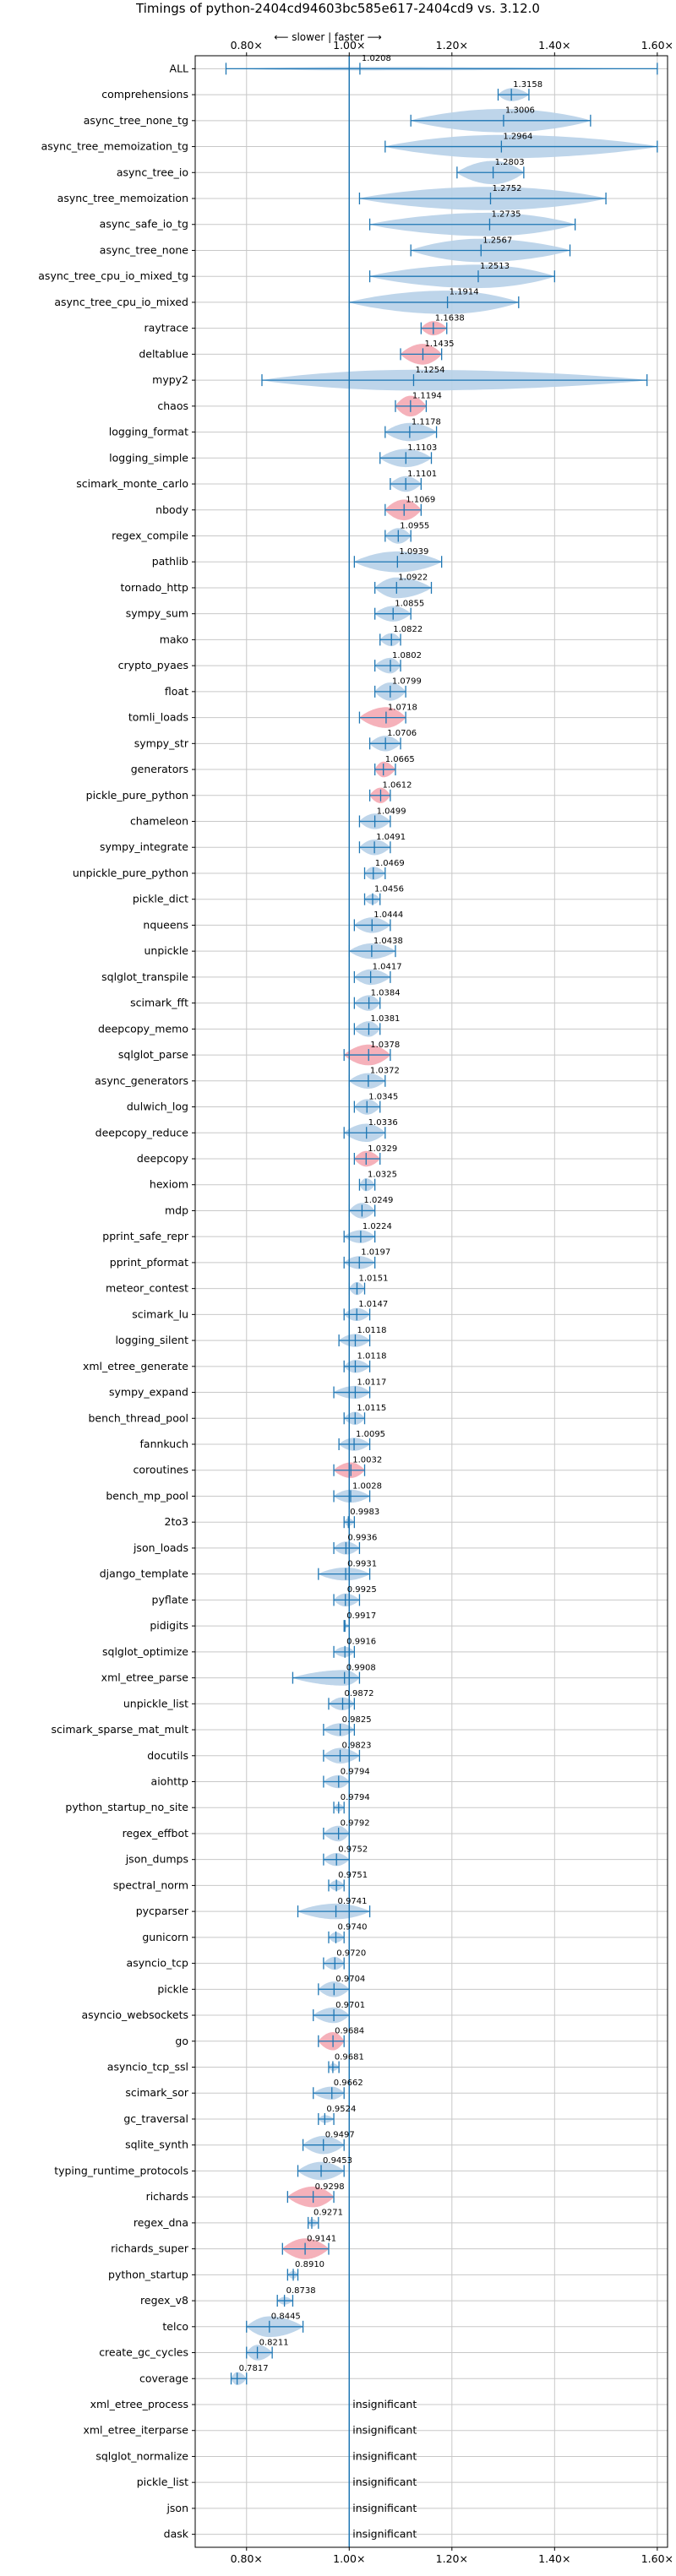 This screenshot has height=2576, width=676. What do you see at coordinates (506, 215) in the screenshot?
I see `value-label: 1.2735` at bounding box center [506, 215].